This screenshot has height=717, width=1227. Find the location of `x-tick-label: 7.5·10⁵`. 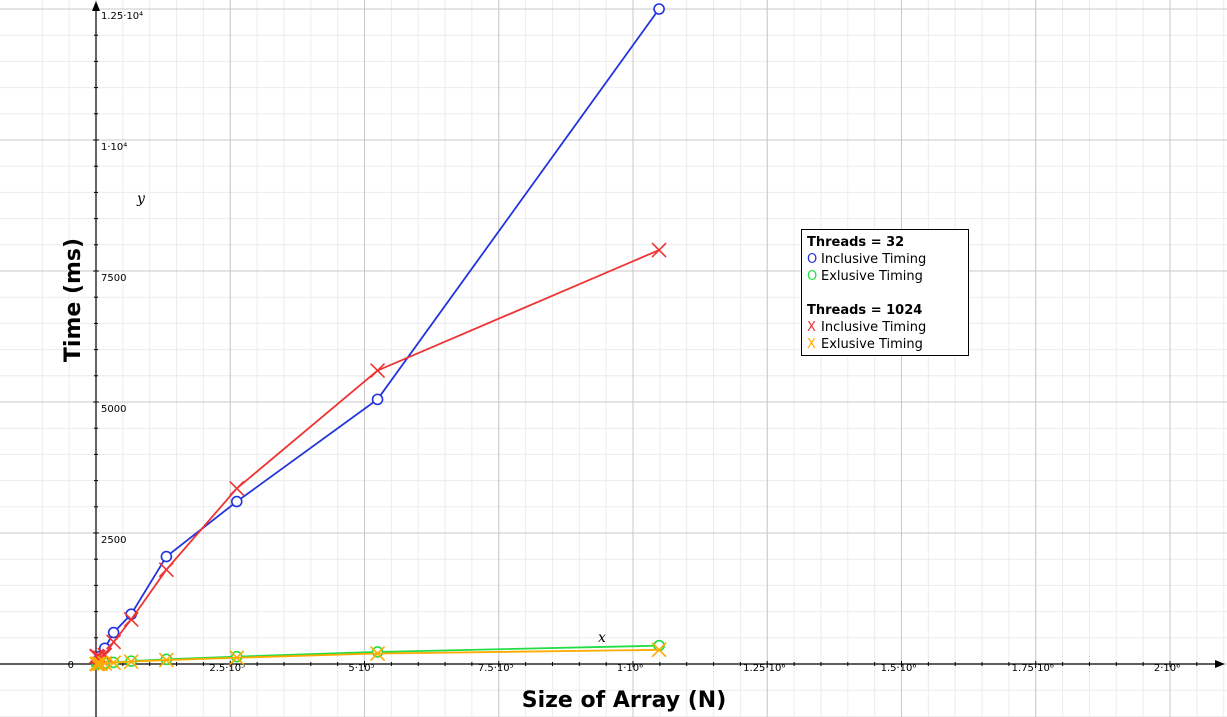

x-tick-label: 7.5·10⁵ is located at coordinates (496, 668).